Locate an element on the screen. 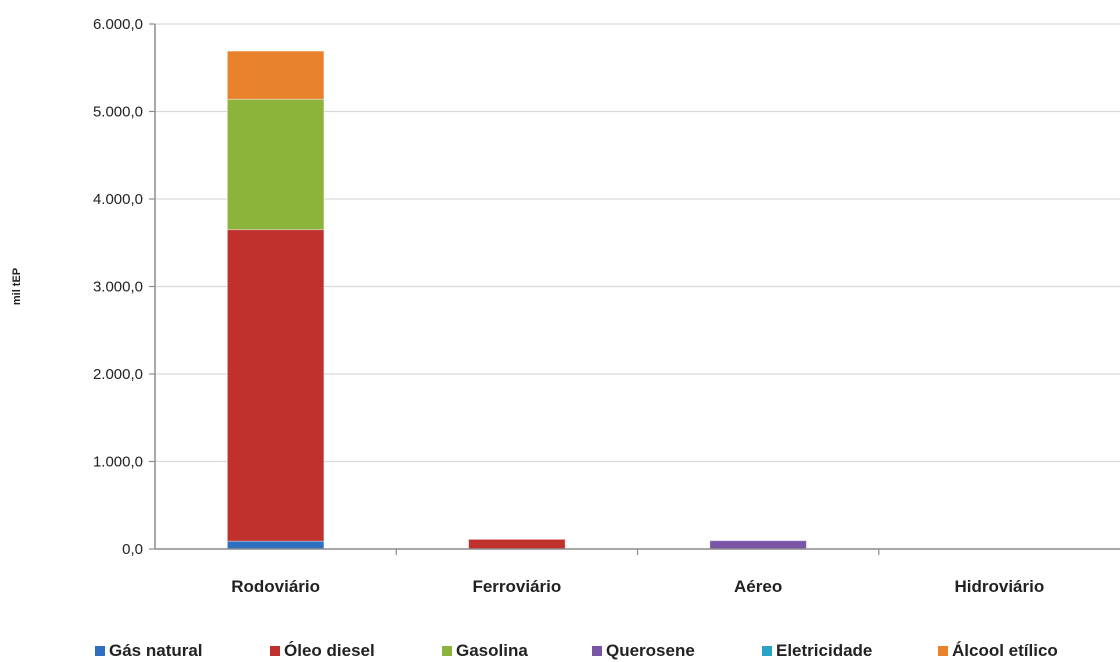 Image resolution: width=1120 pixels, height=662 pixels. y-tick-label: 5.000,0 is located at coordinates (118, 112).